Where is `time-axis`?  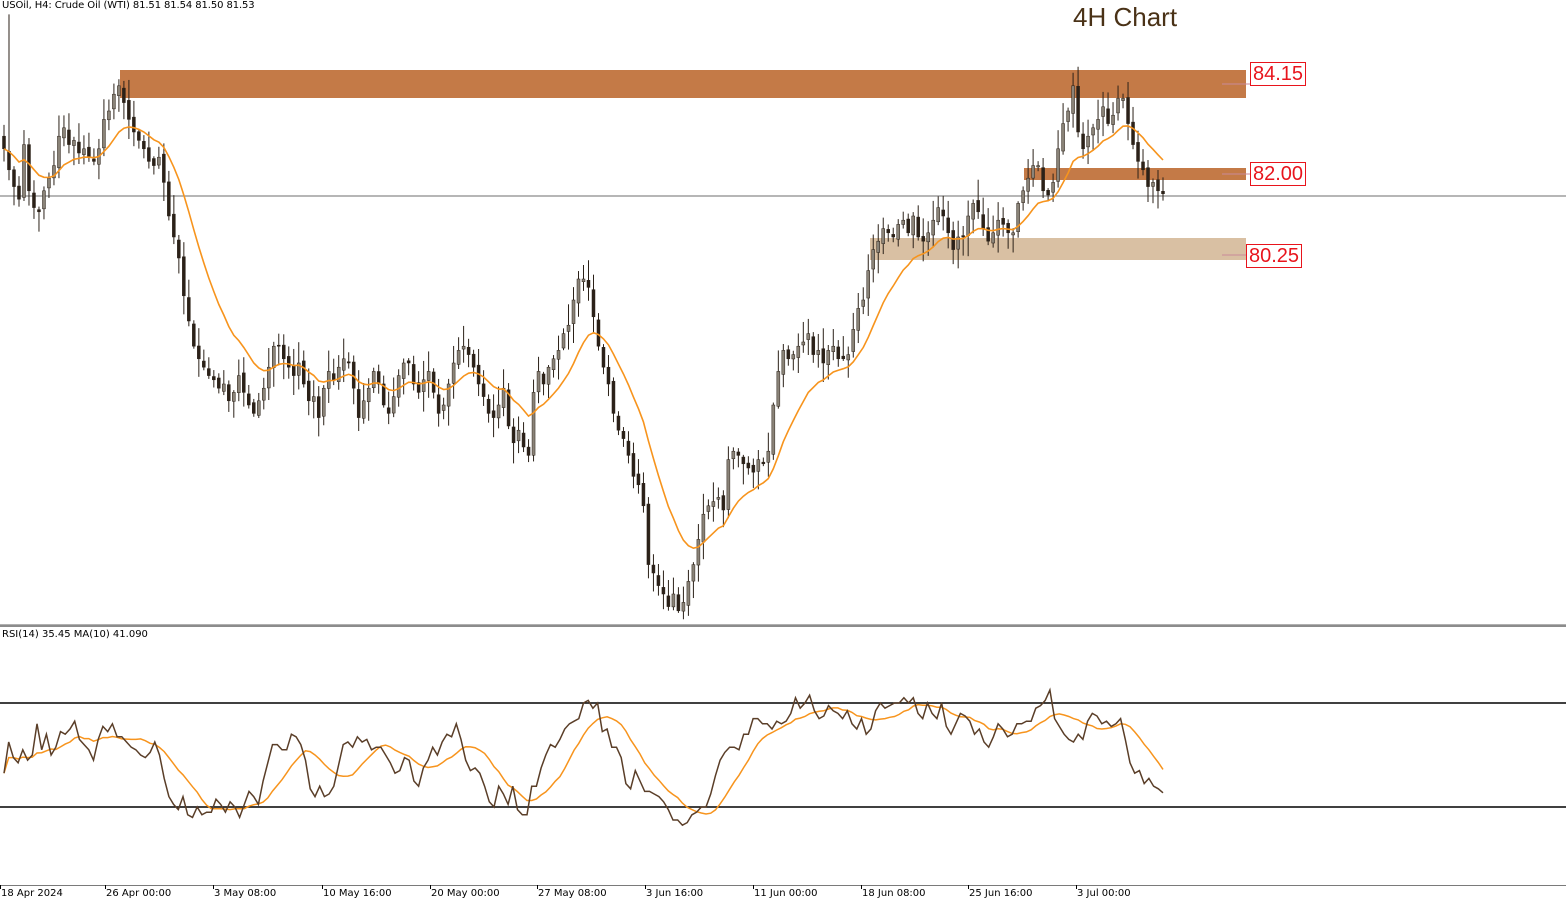 time-axis is located at coordinates (783, 895).